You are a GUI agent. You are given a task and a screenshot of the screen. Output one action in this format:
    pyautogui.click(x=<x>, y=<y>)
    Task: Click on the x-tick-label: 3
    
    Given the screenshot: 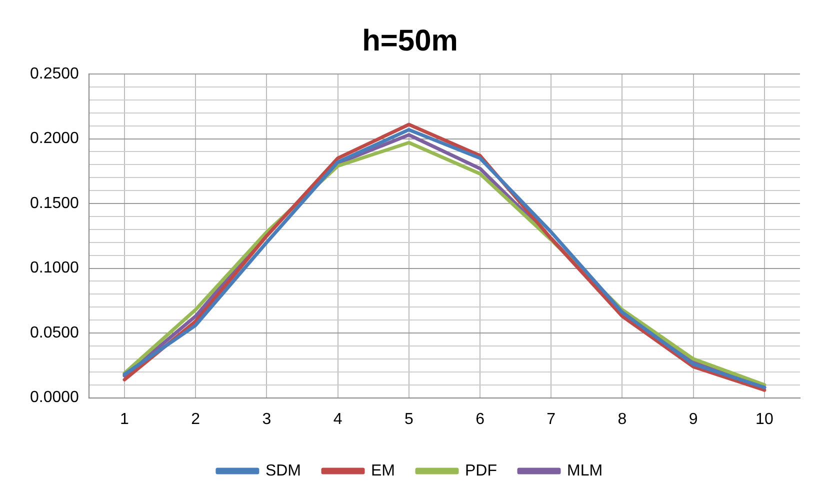 What is the action you would take?
    pyautogui.click(x=267, y=419)
    